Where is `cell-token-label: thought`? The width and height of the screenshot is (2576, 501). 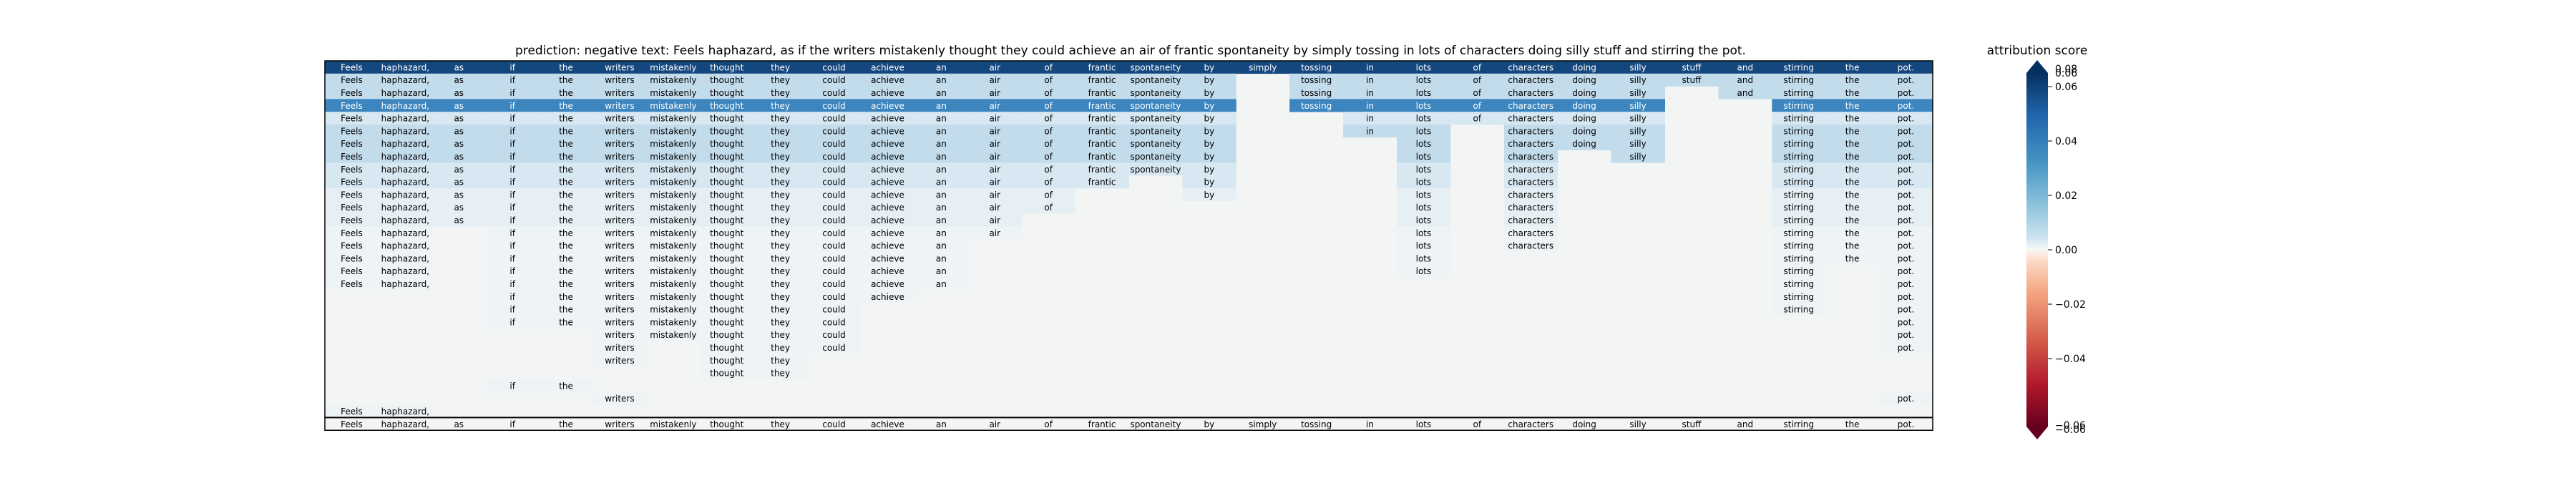
cell-token-label: thought is located at coordinates (726, 119).